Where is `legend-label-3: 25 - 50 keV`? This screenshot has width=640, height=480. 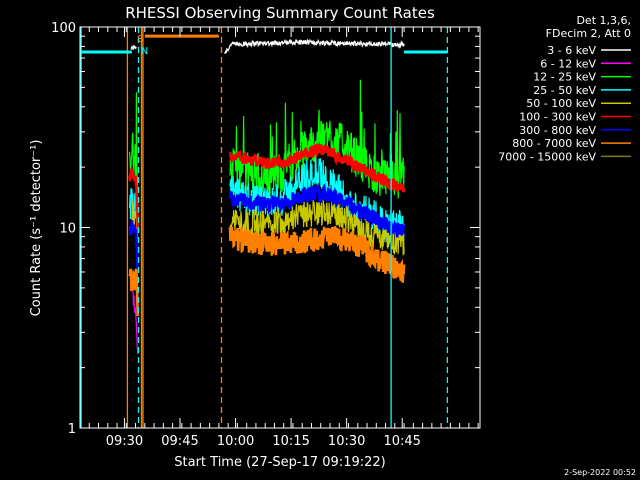 legend-label-3: 25 - 50 keV is located at coordinates (564, 90).